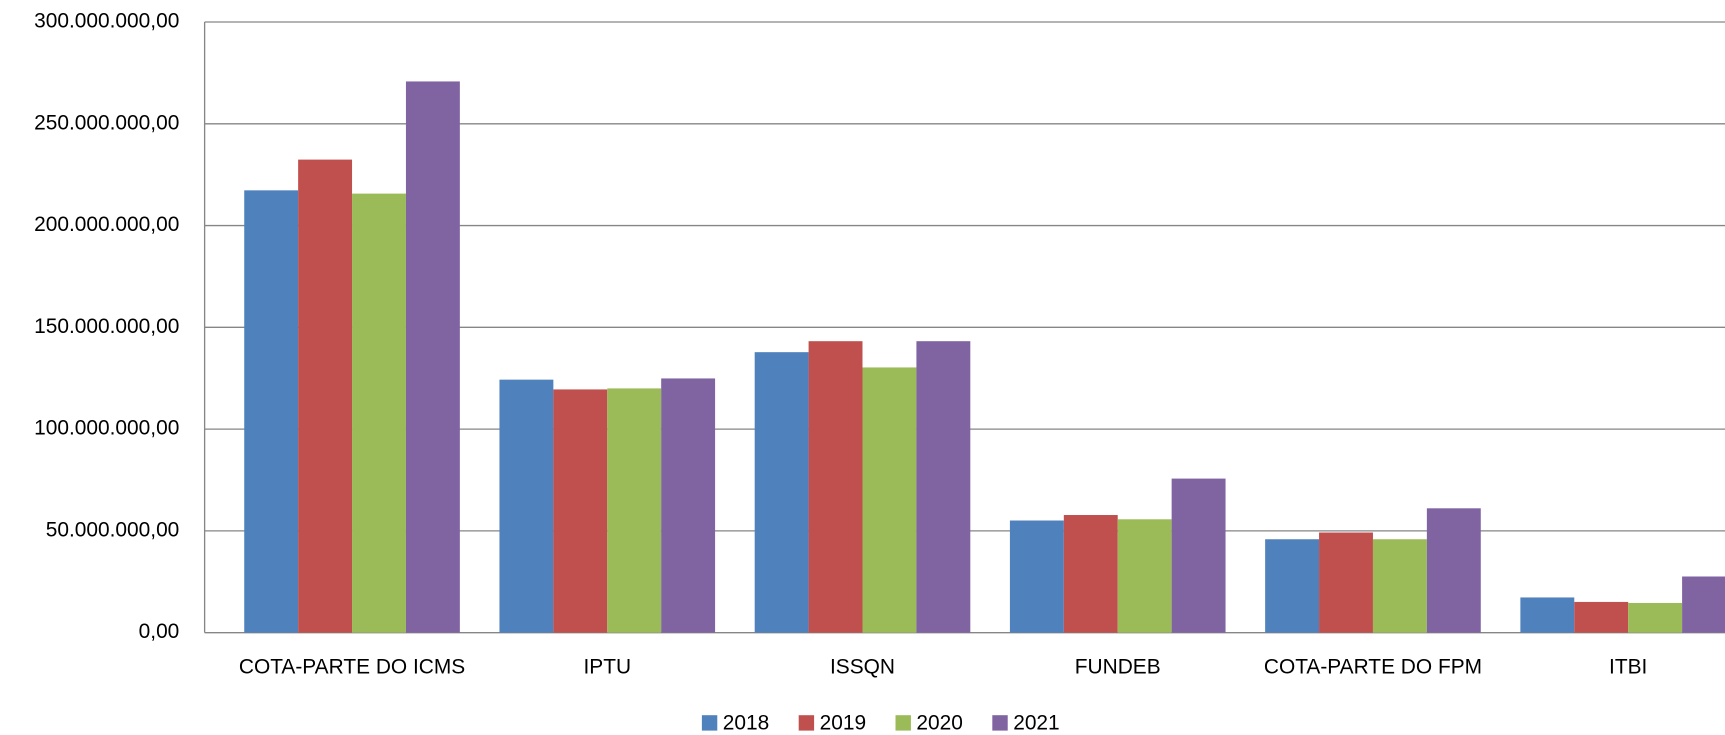 The height and width of the screenshot is (735, 1725). I want to click on legend-label: 2019, so click(843, 723).